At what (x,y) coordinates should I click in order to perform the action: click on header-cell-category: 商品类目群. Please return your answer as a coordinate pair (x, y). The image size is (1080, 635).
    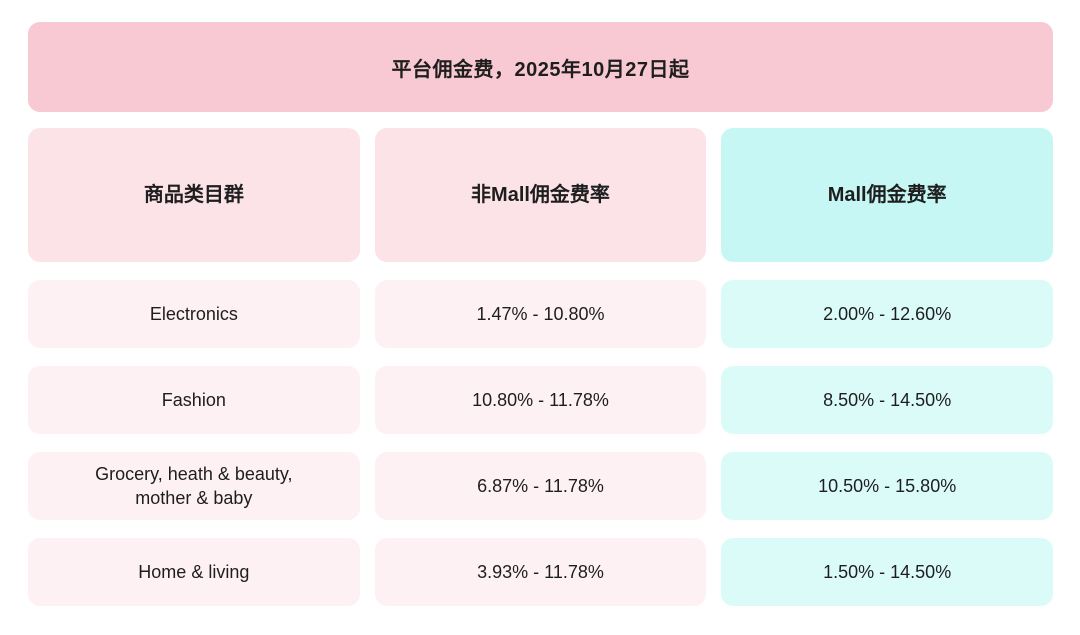
    Looking at the image, I should click on (194, 195).